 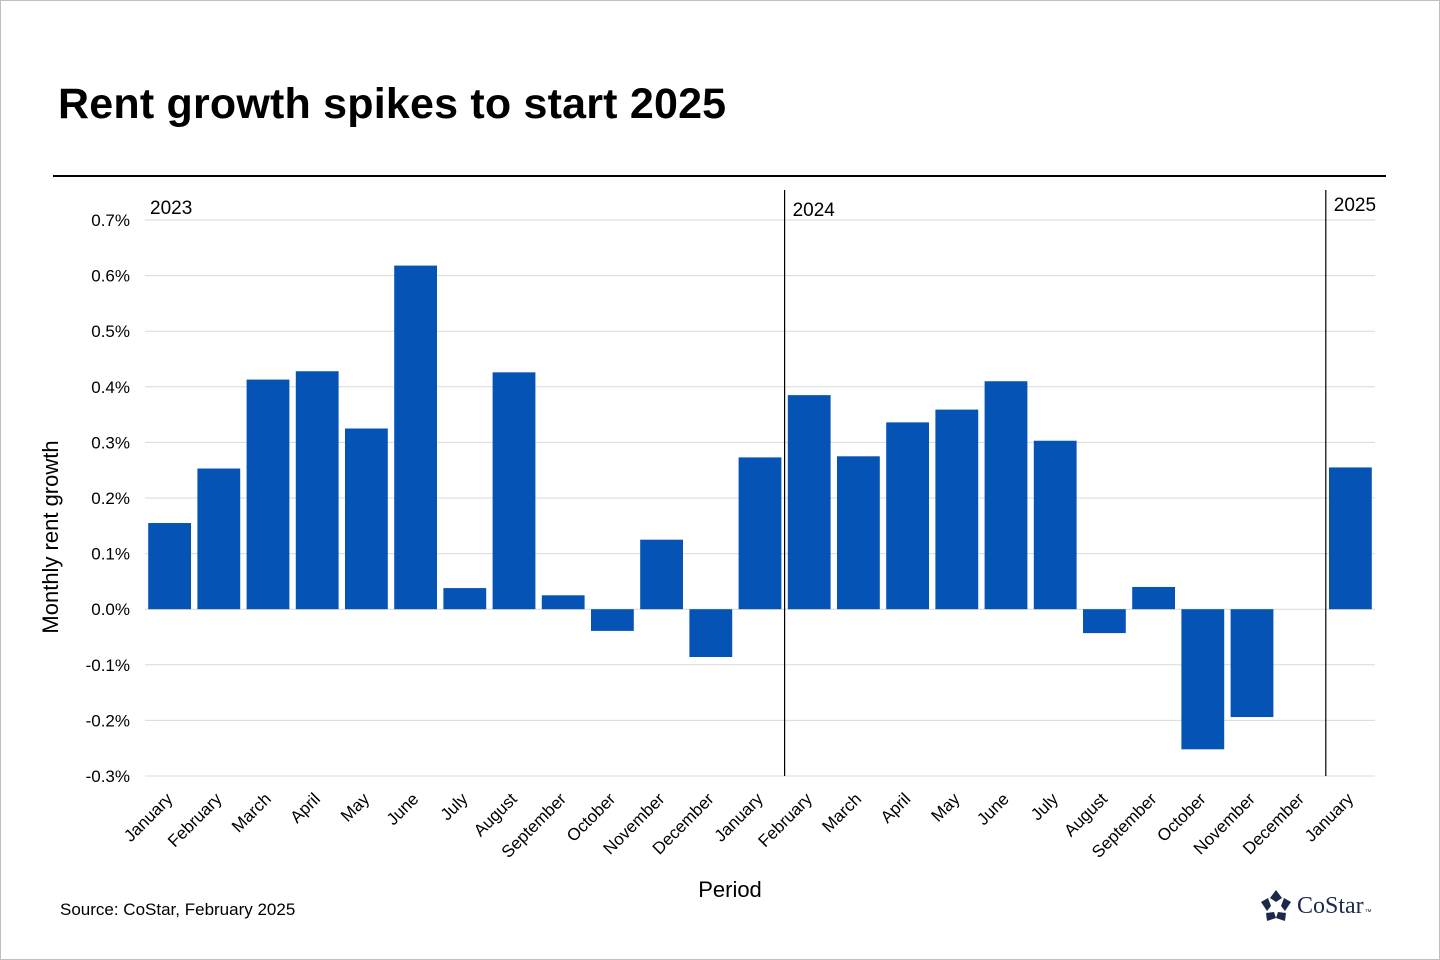 What do you see at coordinates (1329, 817) in the screenshot?
I see `x-tick-label: January` at bounding box center [1329, 817].